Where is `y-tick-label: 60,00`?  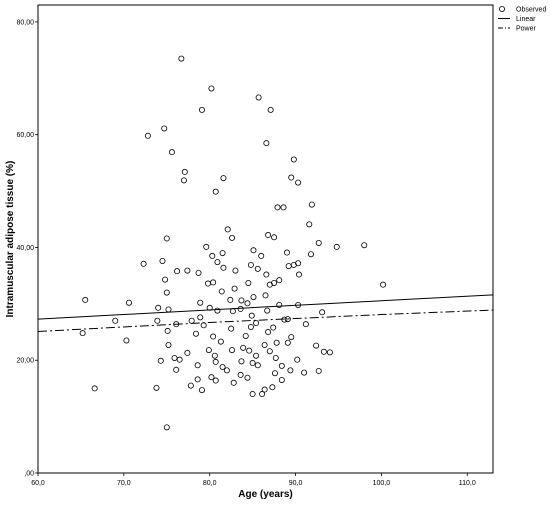
y-tick-label: 60,00 is located at coordinates (25, 135).